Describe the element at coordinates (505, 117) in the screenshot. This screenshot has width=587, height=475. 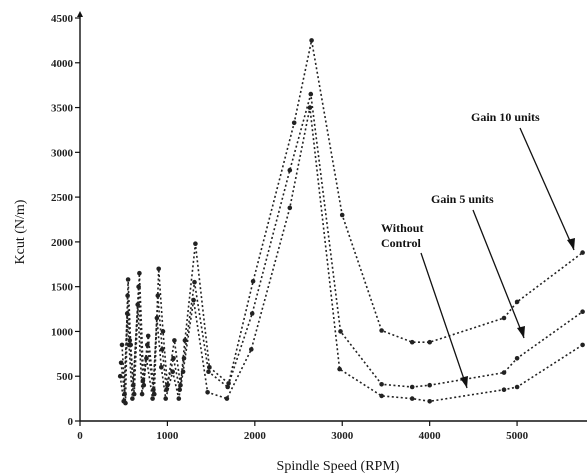
I see `annotation-gain10: Gain 10 units` at that location.